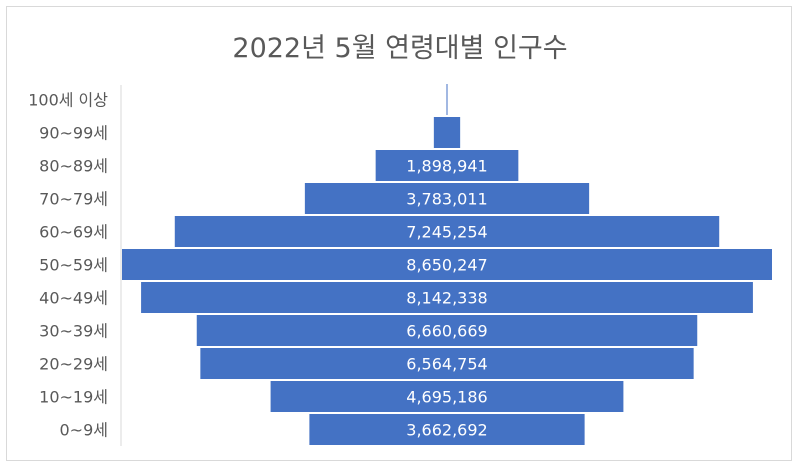 Image resolution: width=800 pixels, height=469 pixels. Describe the element at coordinates (73, 364) in the screenshot. I see `category-label-8: 20~29세` at that location.